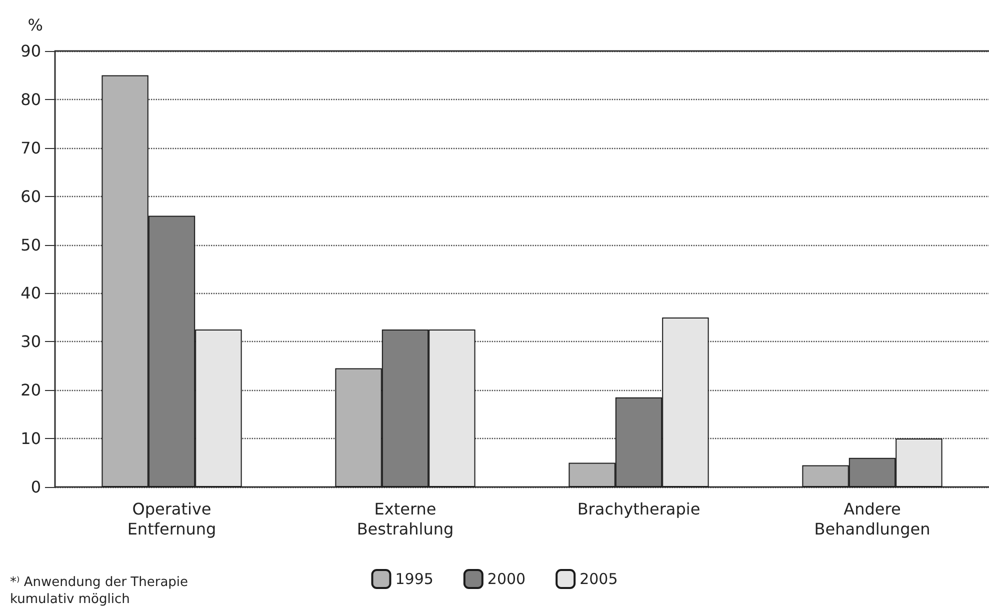 The width and height of the screenshot is (989, 616). Describe the element at coordinates (638, 509) in the screenshot. I see `x-tick-label: Brachytherapie` at that location.